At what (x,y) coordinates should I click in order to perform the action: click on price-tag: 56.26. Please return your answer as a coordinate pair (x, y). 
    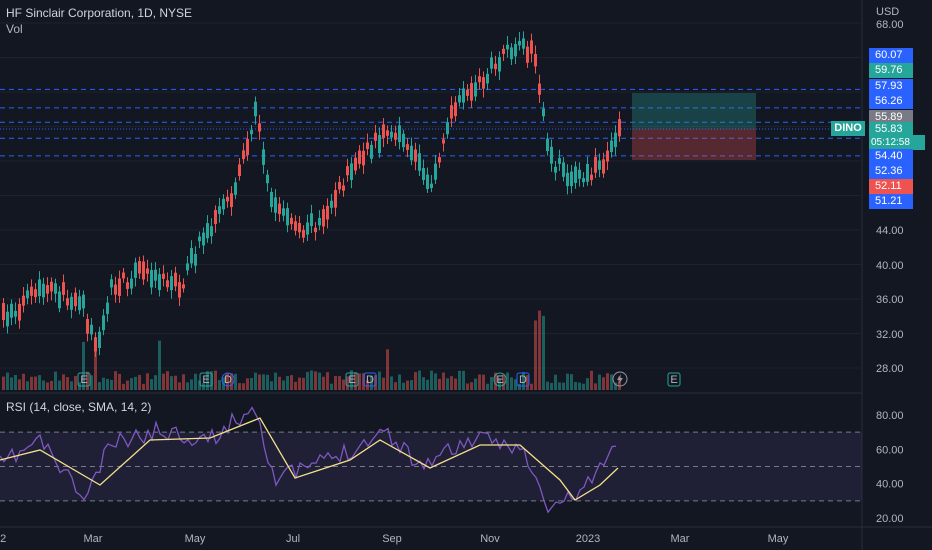
    Looking at the image, I should click on (891, 101).